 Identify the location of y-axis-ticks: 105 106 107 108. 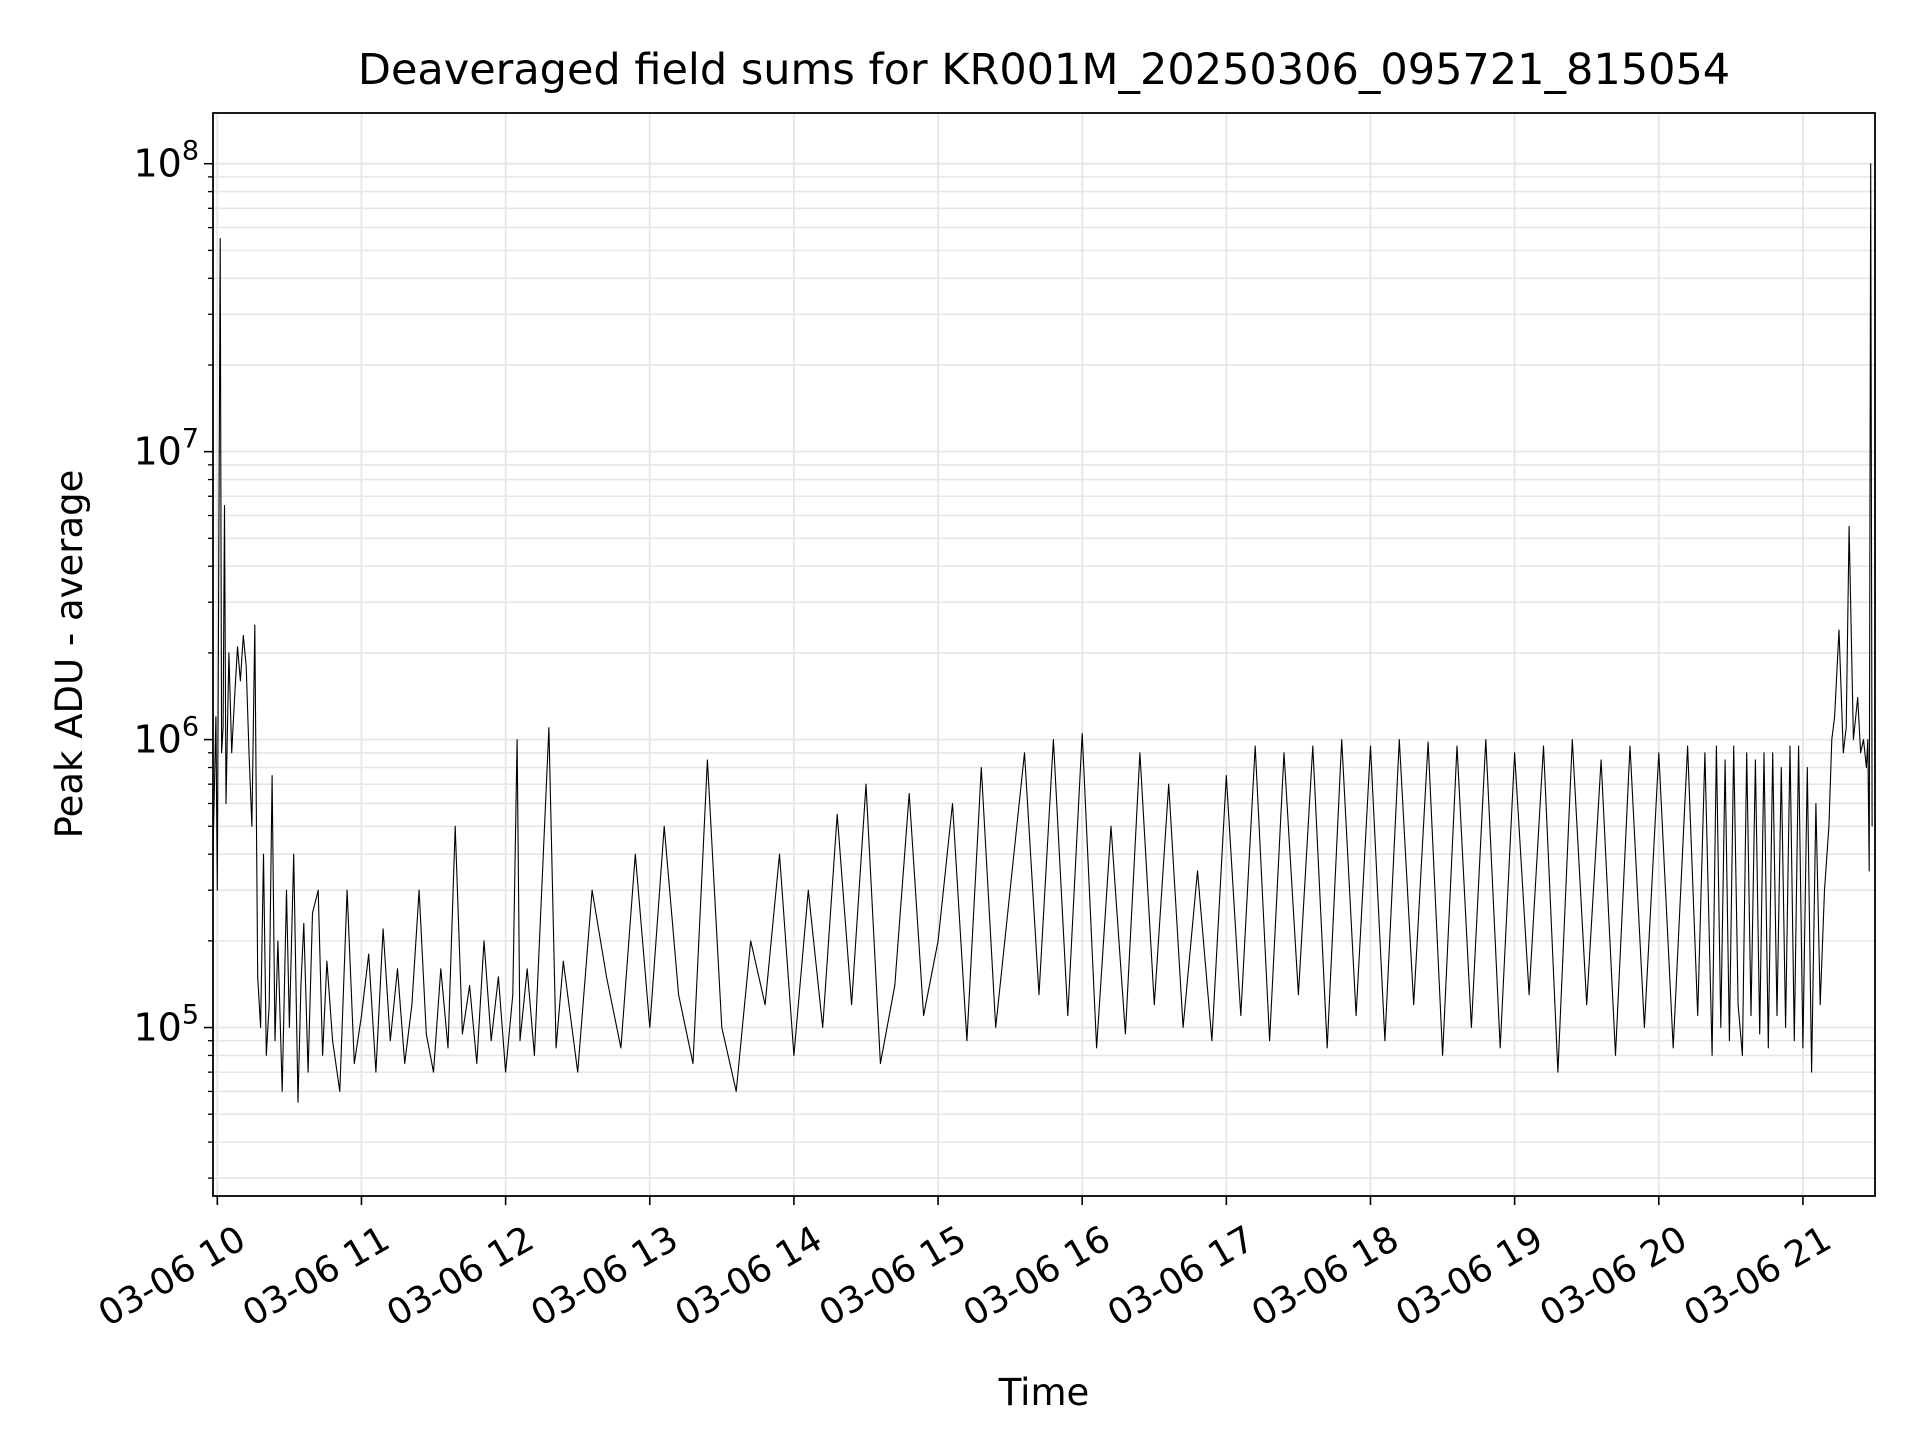
(173, 593).